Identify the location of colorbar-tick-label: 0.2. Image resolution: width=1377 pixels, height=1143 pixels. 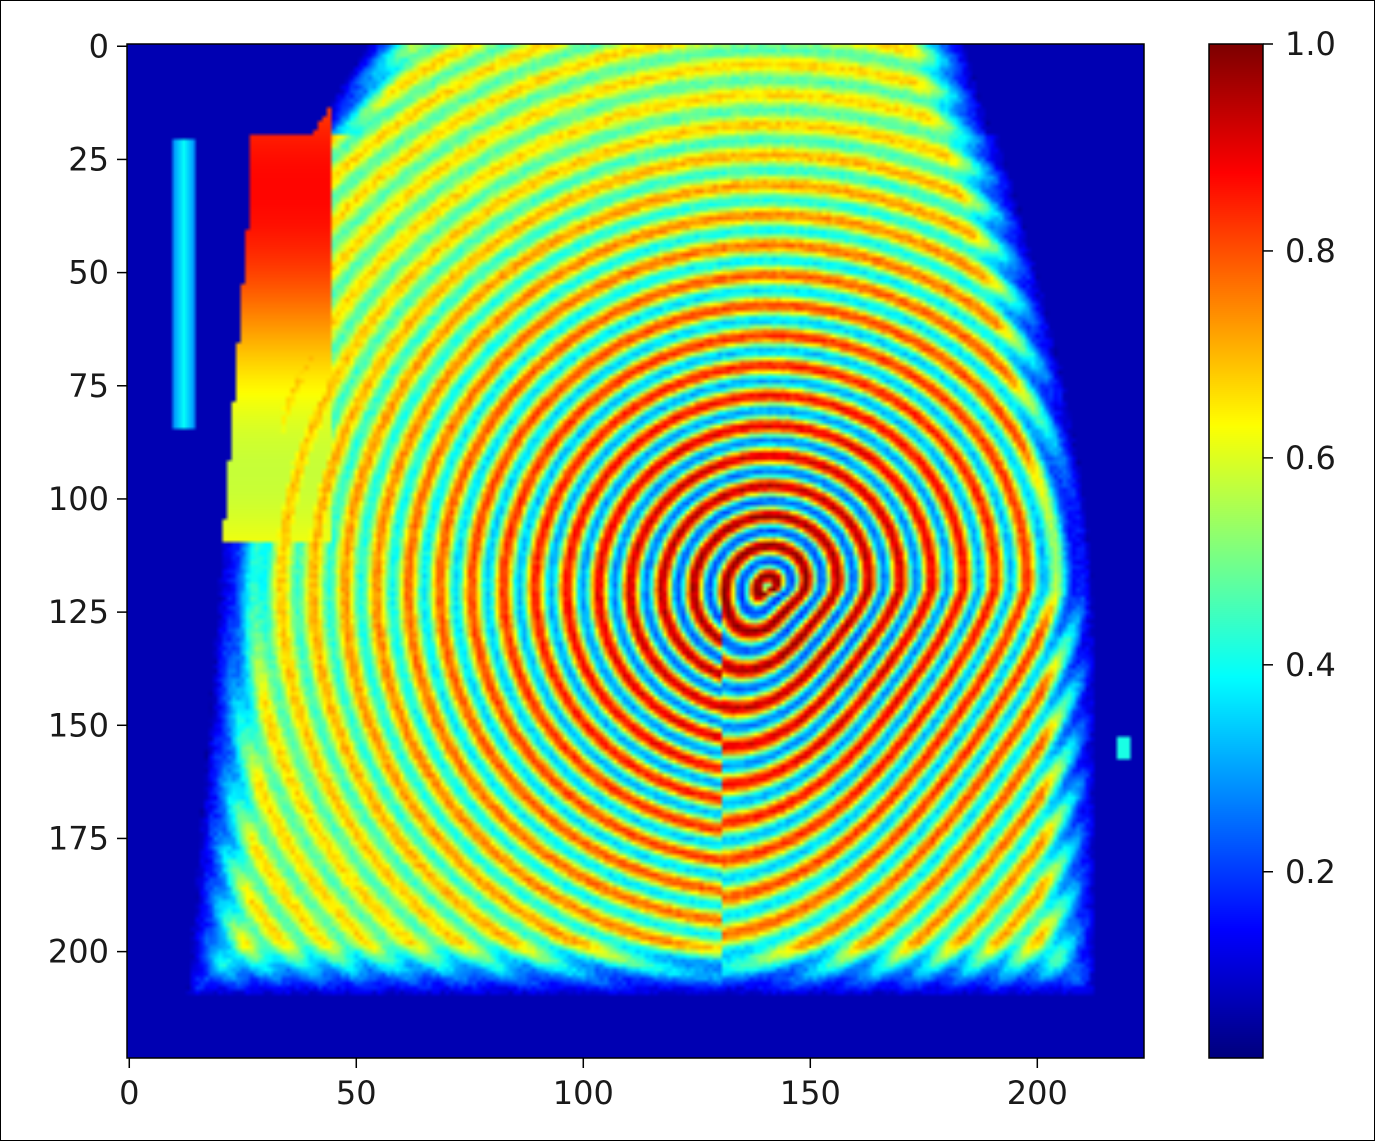
(1310, 872).